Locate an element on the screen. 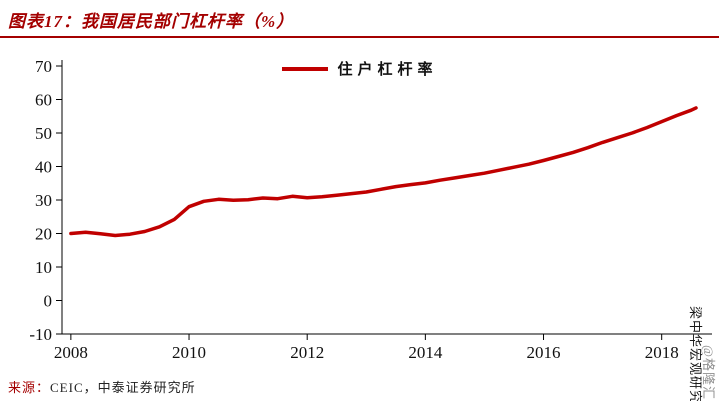  y-tick-label: 70 is located at coordinates (43, 66).